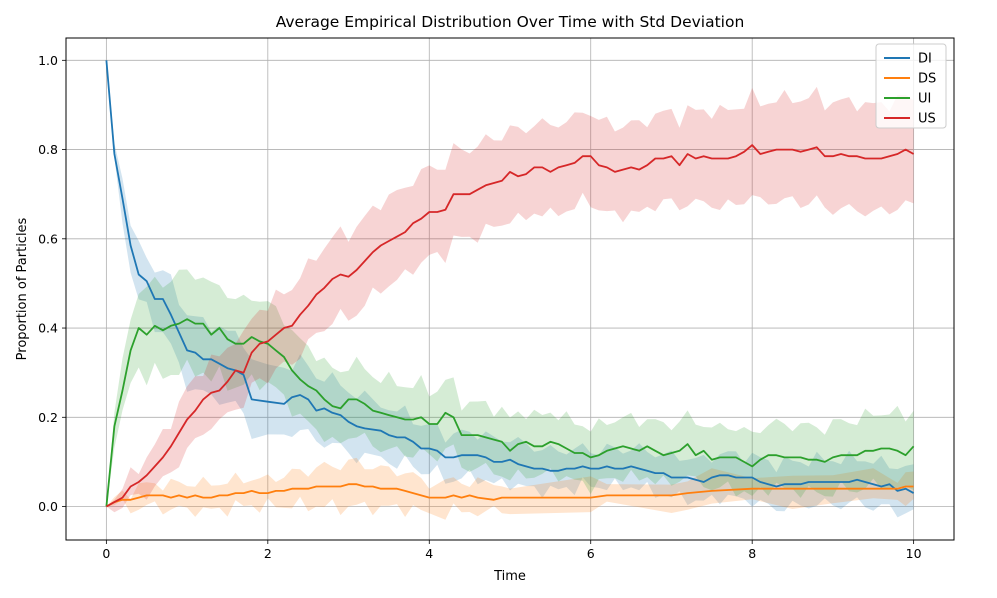 The image size is (997, 598). Describe the element at coordinates (925, 59) in the screenshot. I see `legend-label-di: DI` at that location.